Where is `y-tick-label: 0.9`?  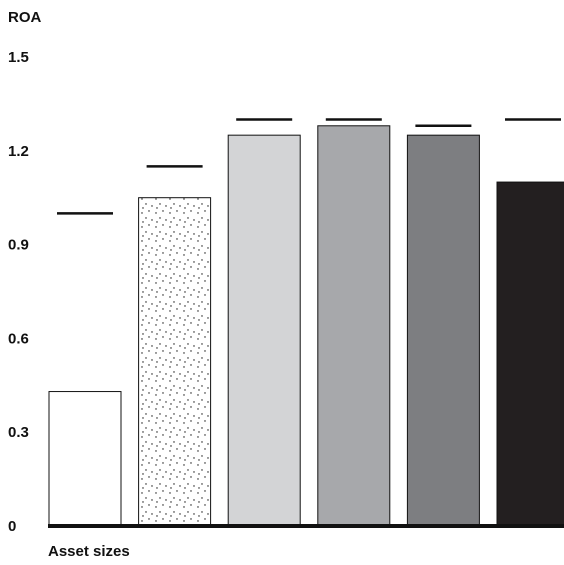 y-tick-label: 0.9 is located at coordinates (18, 245).